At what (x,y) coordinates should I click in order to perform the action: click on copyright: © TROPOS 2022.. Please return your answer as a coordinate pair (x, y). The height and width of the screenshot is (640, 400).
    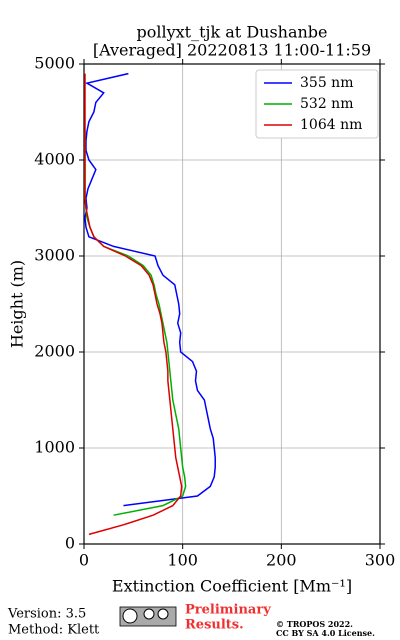
    Looking at the image, I should click on (314, 624).